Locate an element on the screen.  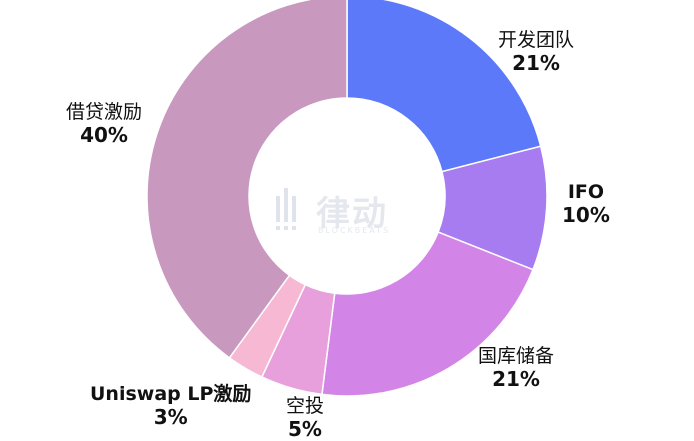
watermark-subtext: BLOCKBEATS is located at coordinates (354, 230).